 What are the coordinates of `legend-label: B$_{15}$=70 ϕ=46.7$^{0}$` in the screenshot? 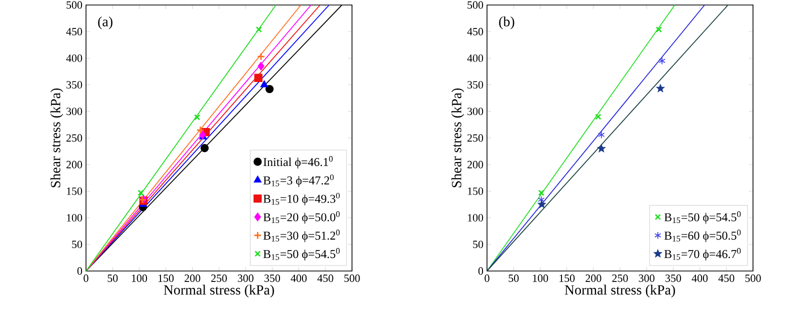 It's located at (702, 254).